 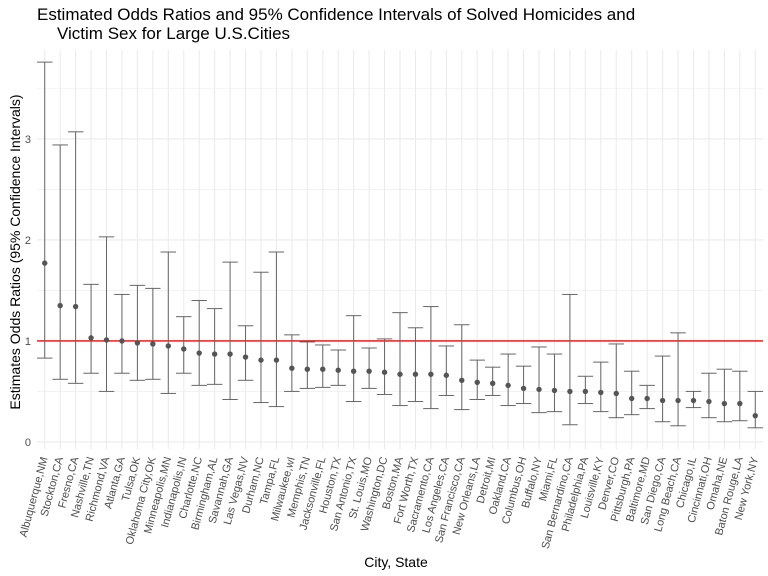 I want to click on y-tick-label: 3, so click(x=28, y=140).